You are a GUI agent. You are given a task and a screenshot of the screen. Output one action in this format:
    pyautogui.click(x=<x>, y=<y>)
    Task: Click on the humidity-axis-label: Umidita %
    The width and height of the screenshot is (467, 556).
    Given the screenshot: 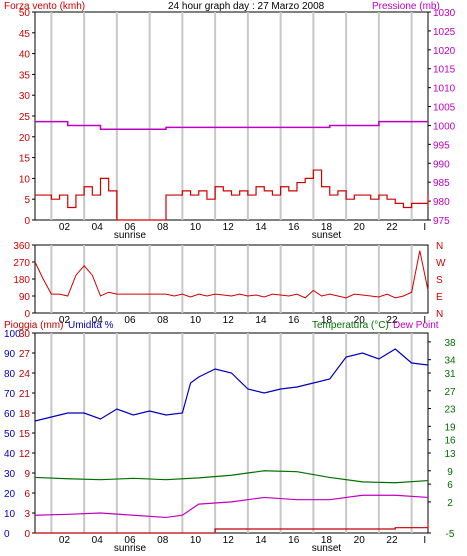 What is the action you would take?
    pyautogui.click(x=91, y=325)
    